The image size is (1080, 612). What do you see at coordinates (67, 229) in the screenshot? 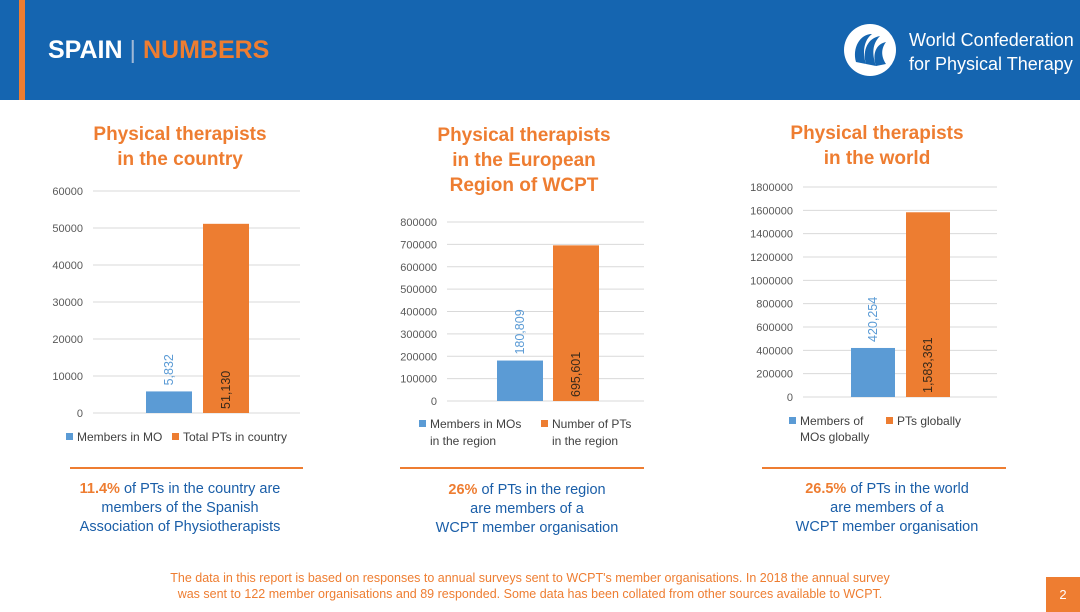
I see `y-tick-label: 50000` at bounding box center [67, 229].